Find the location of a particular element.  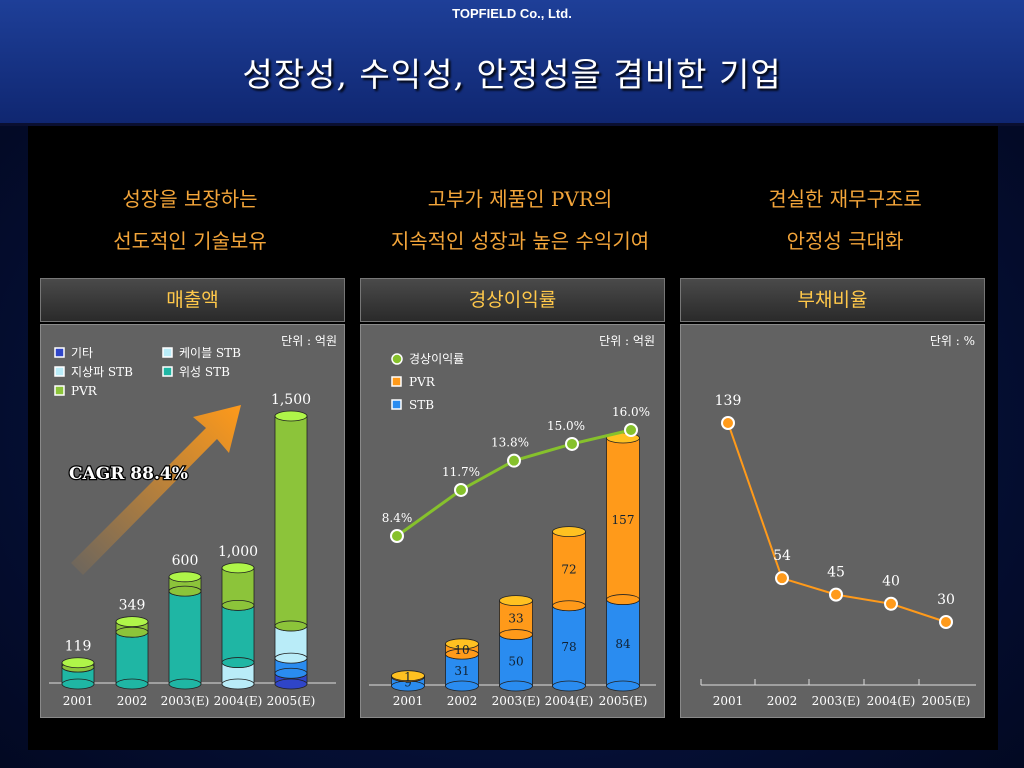

feature-line: 안정성 극대화 is located at coordinates (845, 241).